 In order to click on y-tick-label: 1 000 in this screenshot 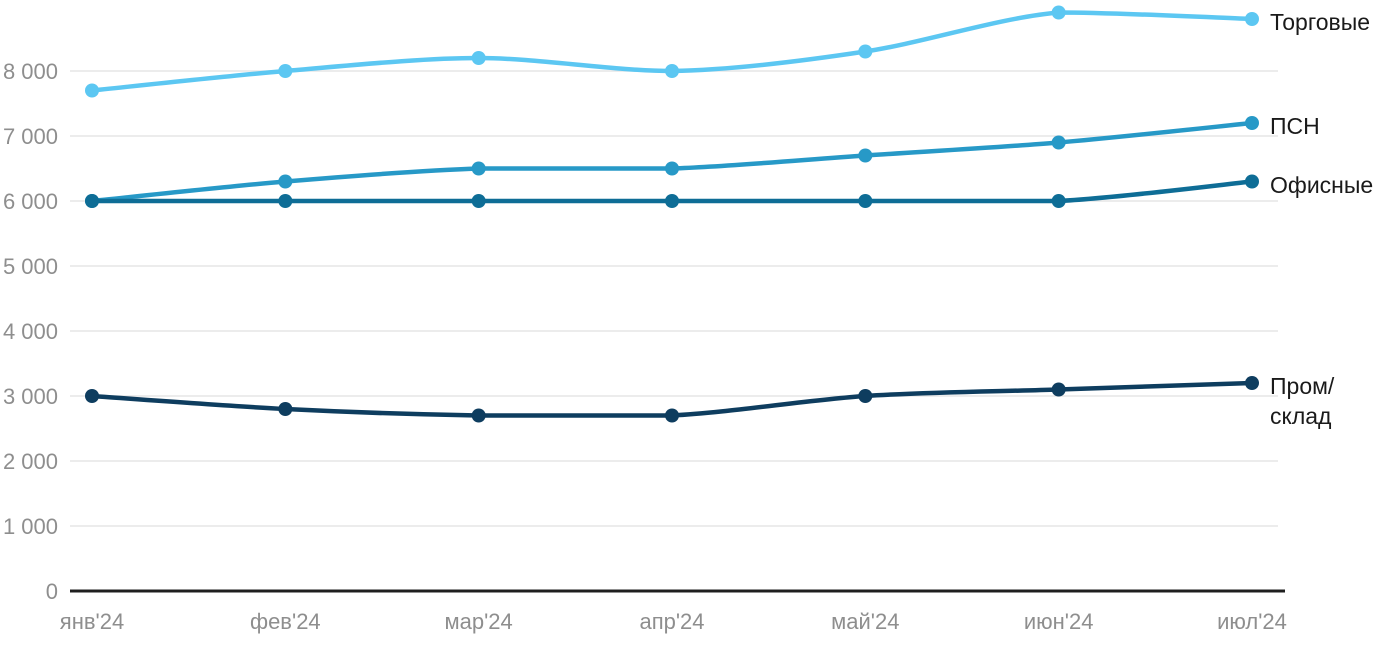, I will do `click(30, 526)`.